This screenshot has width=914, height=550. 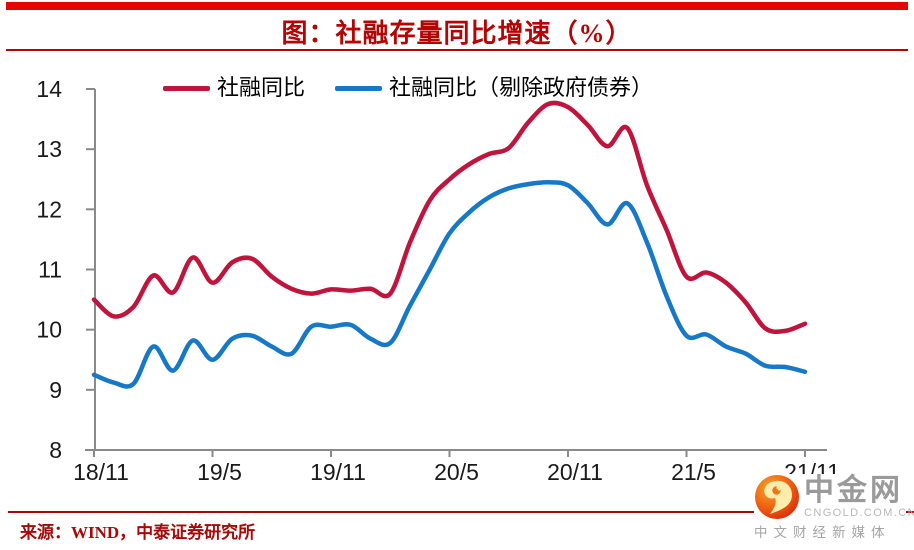 I want to click on y-tick-label: 8, so click(x=55, y=450).